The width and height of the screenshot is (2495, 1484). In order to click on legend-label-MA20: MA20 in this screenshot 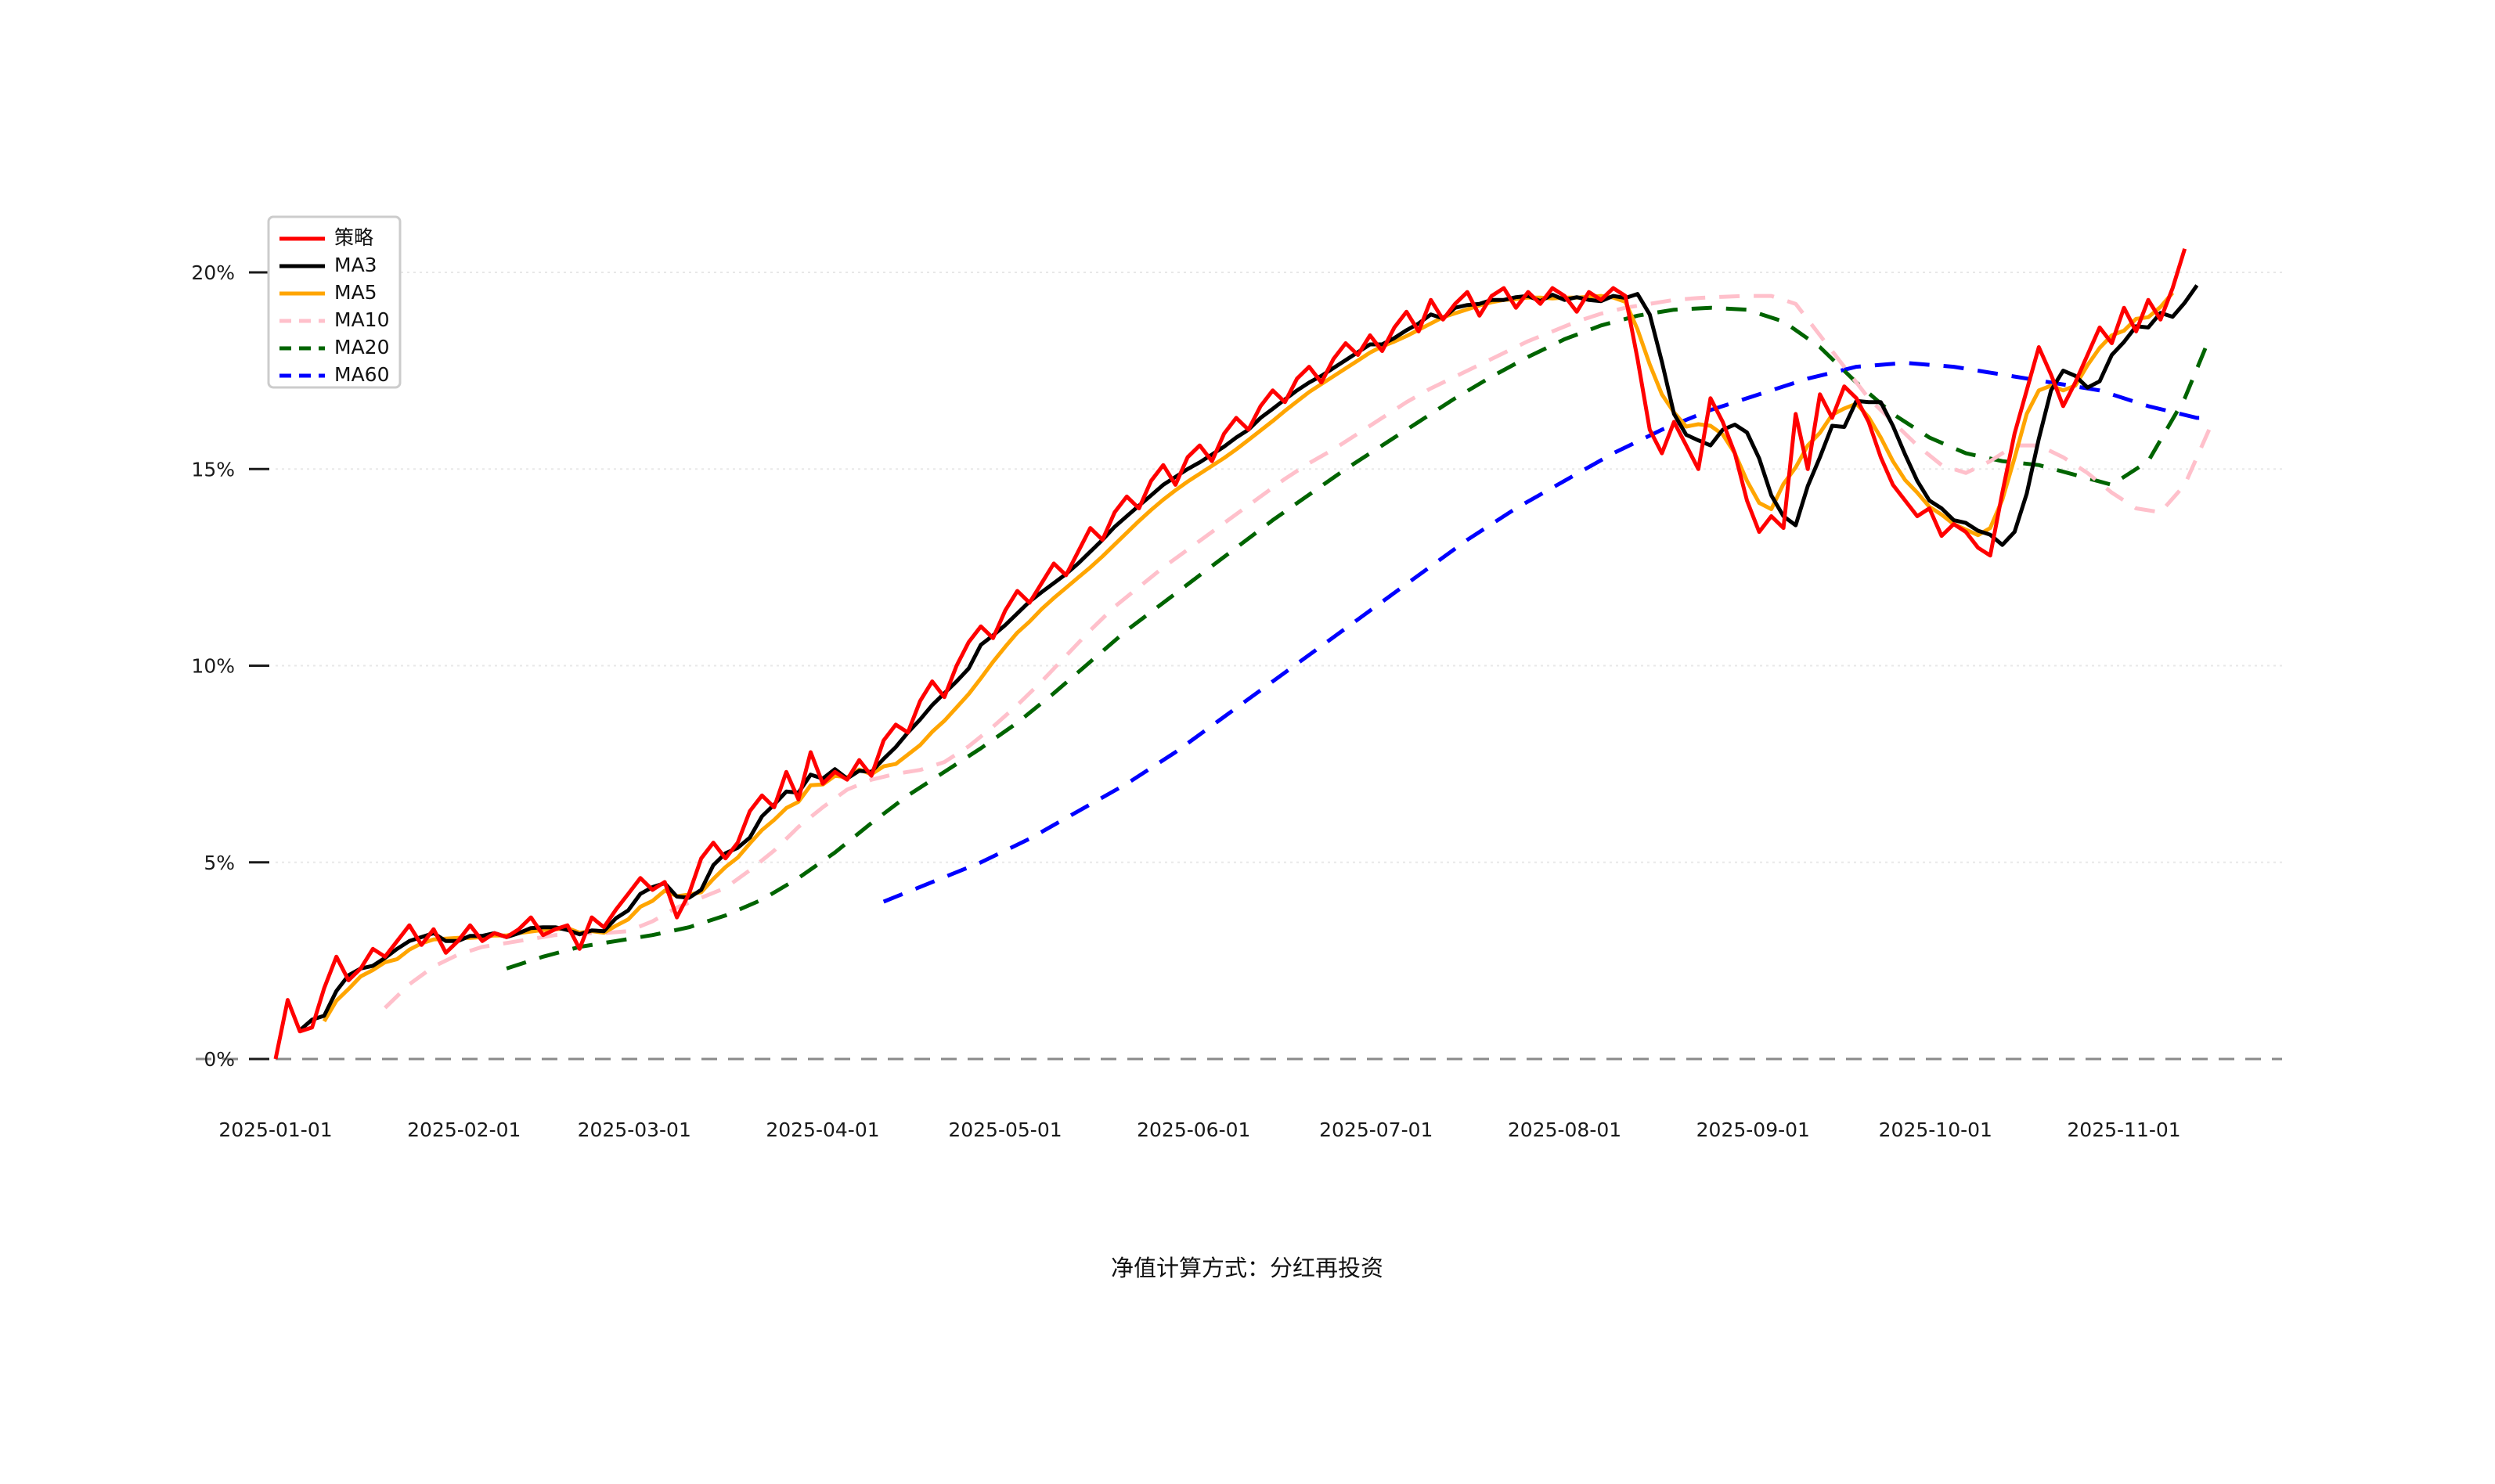, I will do `click(362, 347)`.